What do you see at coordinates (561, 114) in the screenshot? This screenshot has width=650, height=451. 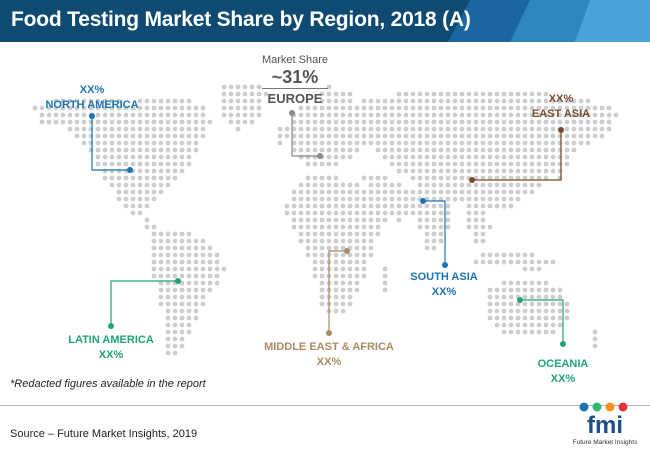 I see `east-asia-name: EAST ASIA` at bounding box center [561, 114].